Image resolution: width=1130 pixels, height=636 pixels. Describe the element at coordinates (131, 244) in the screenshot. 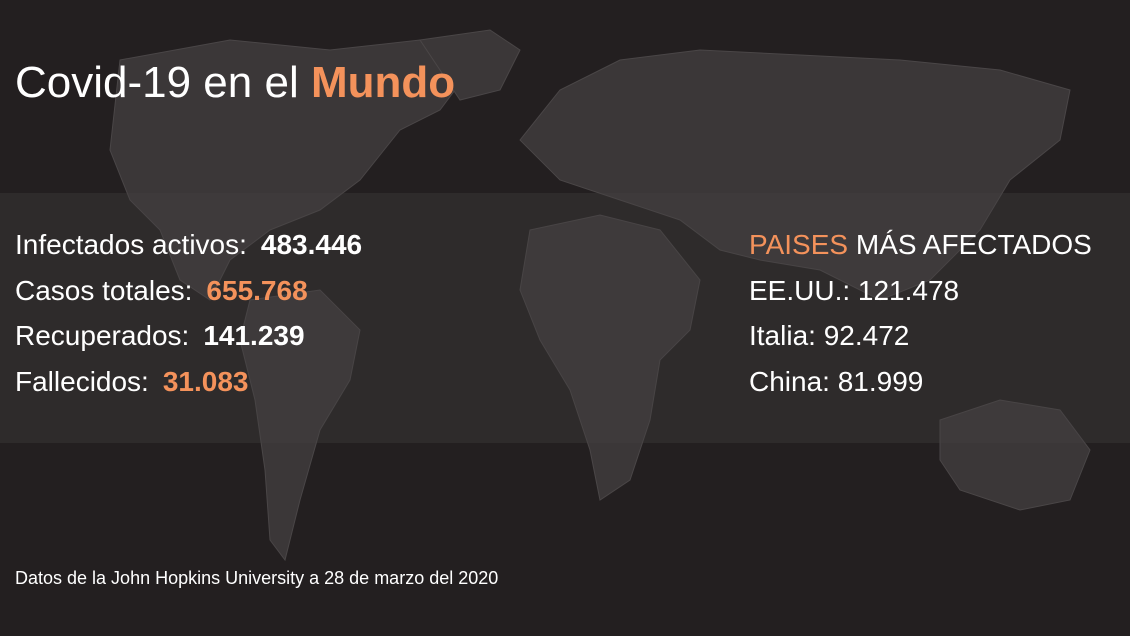

I see `stat-label: Infectados activos:` at that location.